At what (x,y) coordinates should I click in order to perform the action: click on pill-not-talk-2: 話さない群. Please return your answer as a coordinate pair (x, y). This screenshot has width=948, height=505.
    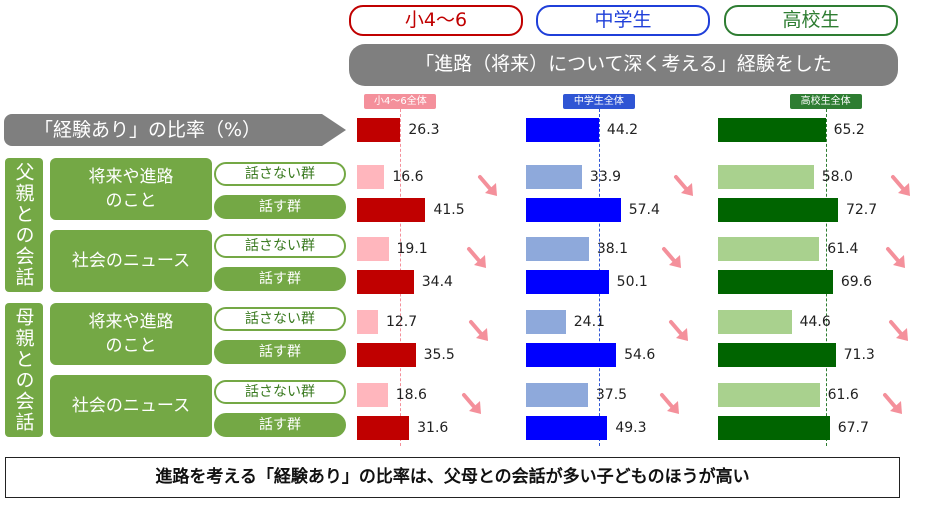
    Looking at the image, I should click on (280, 246).